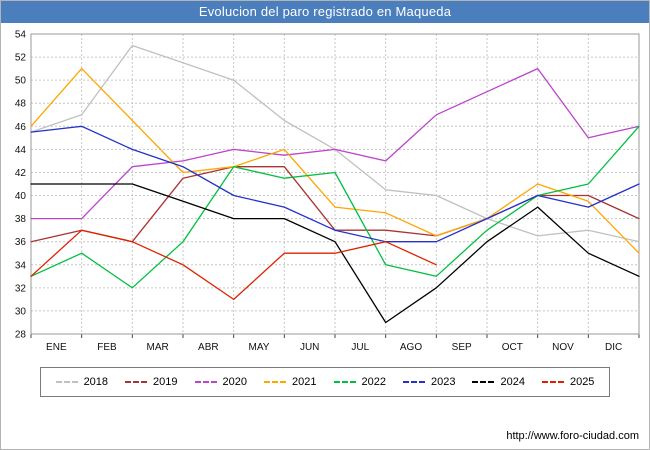 The width and height of the screenshot is (650, 450). I want to click on svg-text: FEB, so click(107, 347).